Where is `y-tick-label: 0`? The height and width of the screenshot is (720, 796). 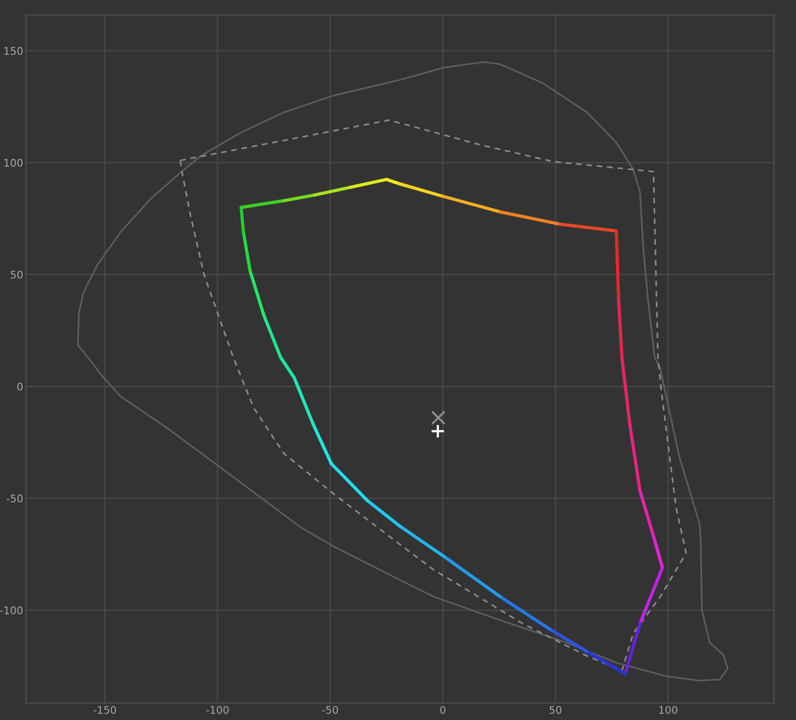
y-tick-label: 0 is located at coordinates (20, 386).